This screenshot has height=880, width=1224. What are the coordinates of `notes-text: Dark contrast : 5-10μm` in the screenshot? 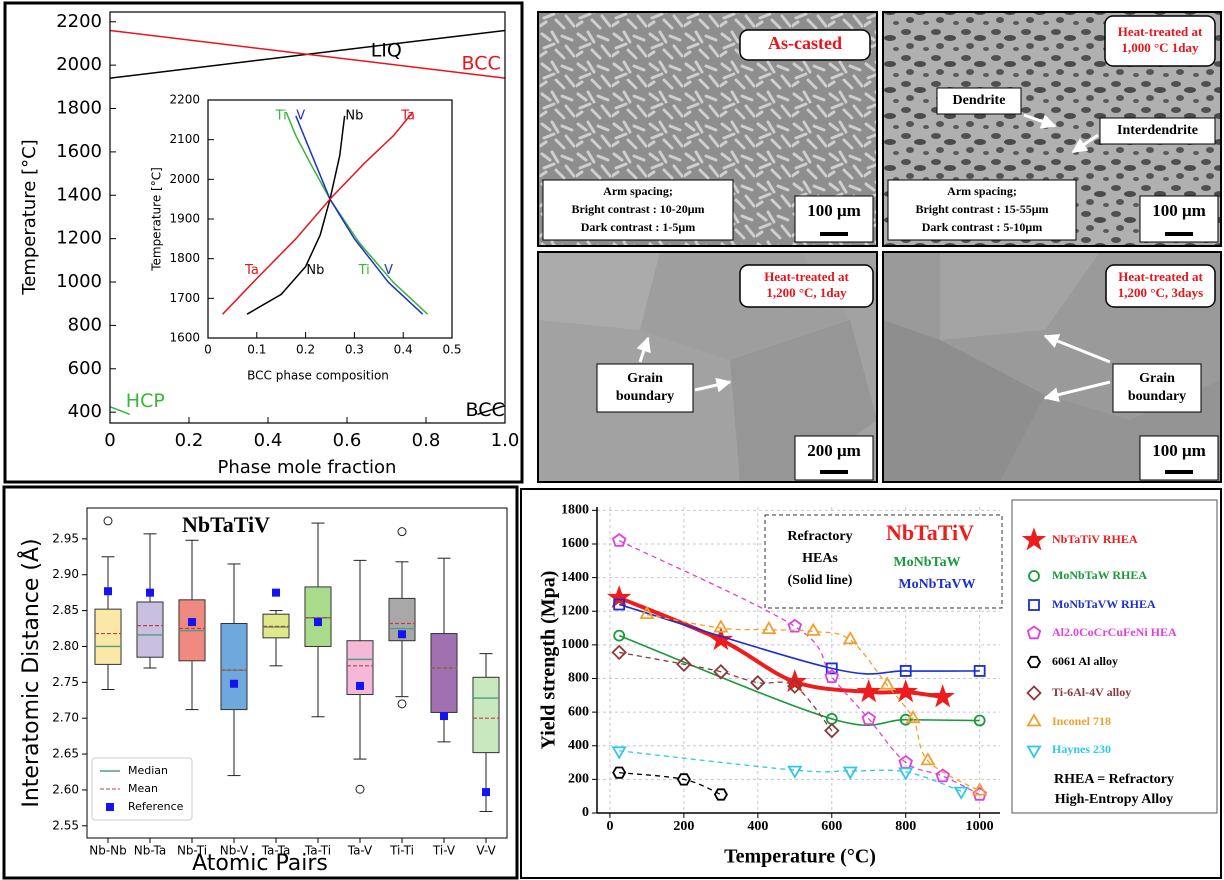 It's located at (982, 227).